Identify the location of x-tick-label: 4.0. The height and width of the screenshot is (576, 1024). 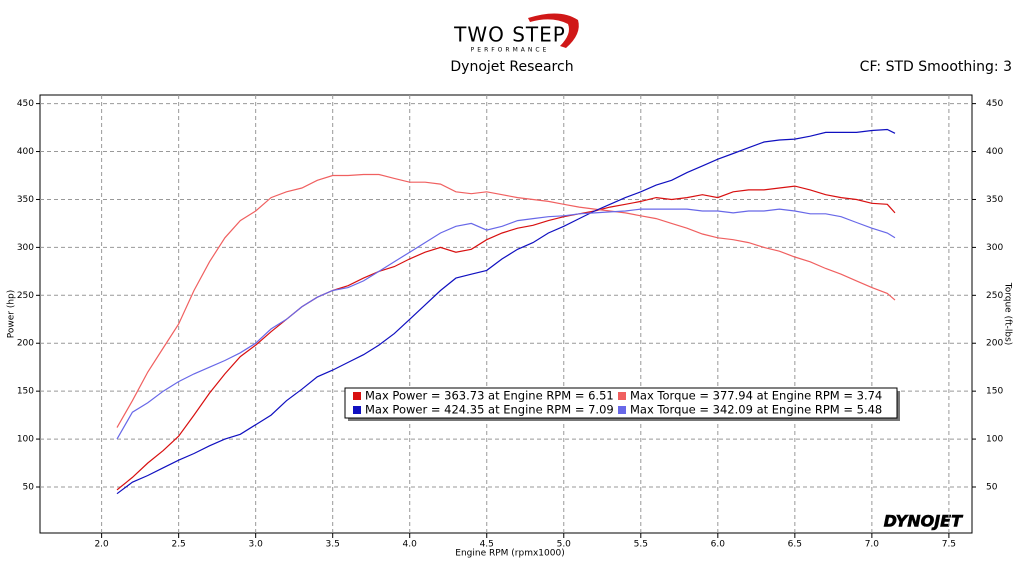
(410, 545).